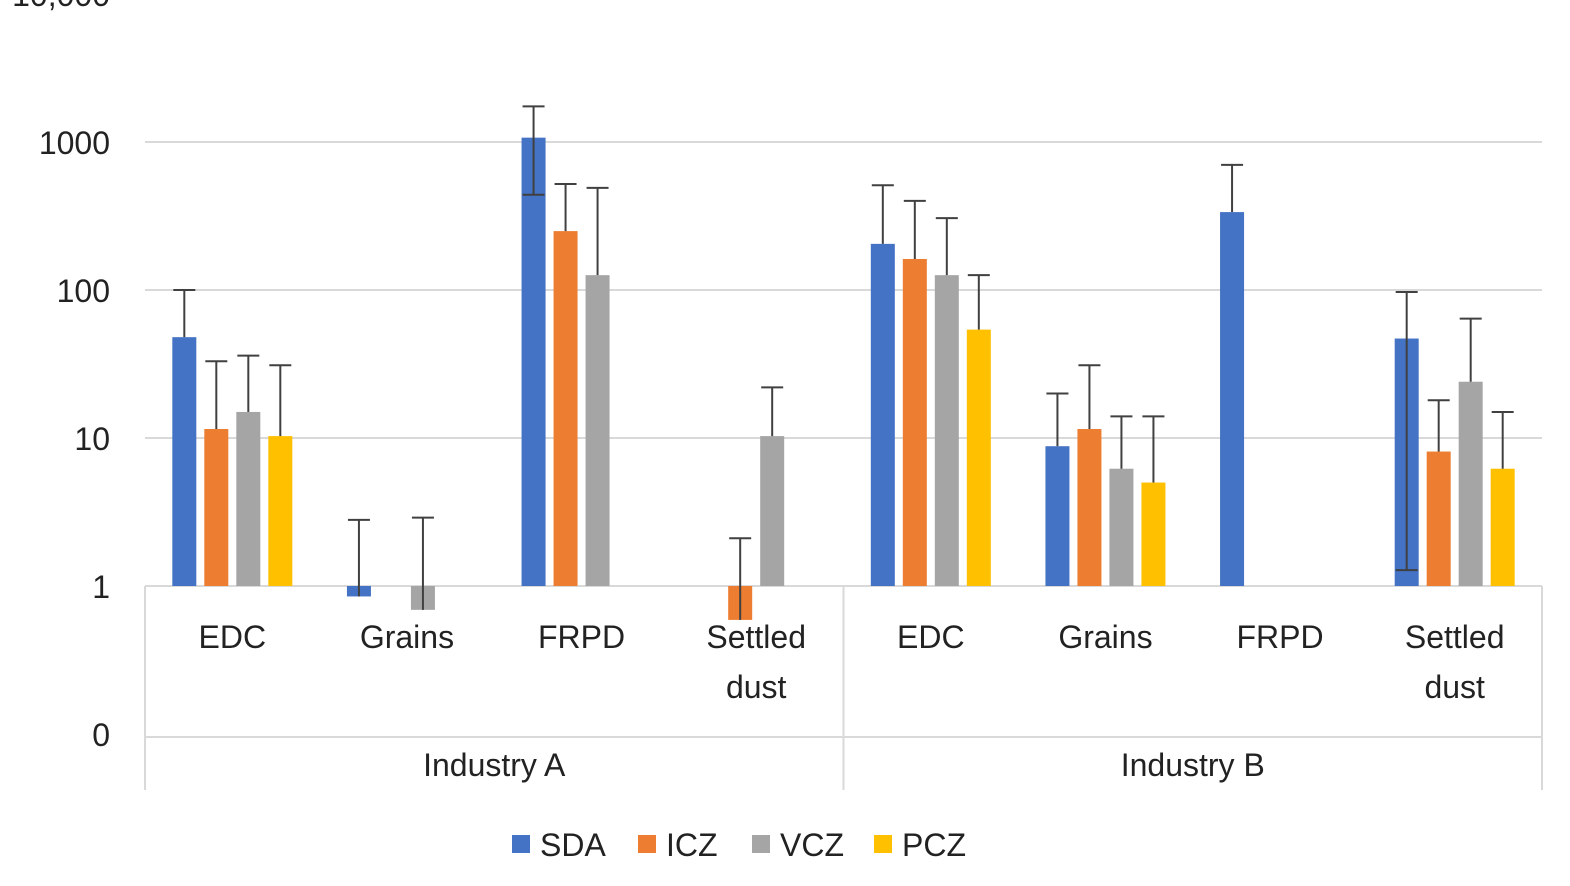 The height and width of the screenshot is (886, 1570). I want to click on y-tick-label: 10,000, so click(61, 6).